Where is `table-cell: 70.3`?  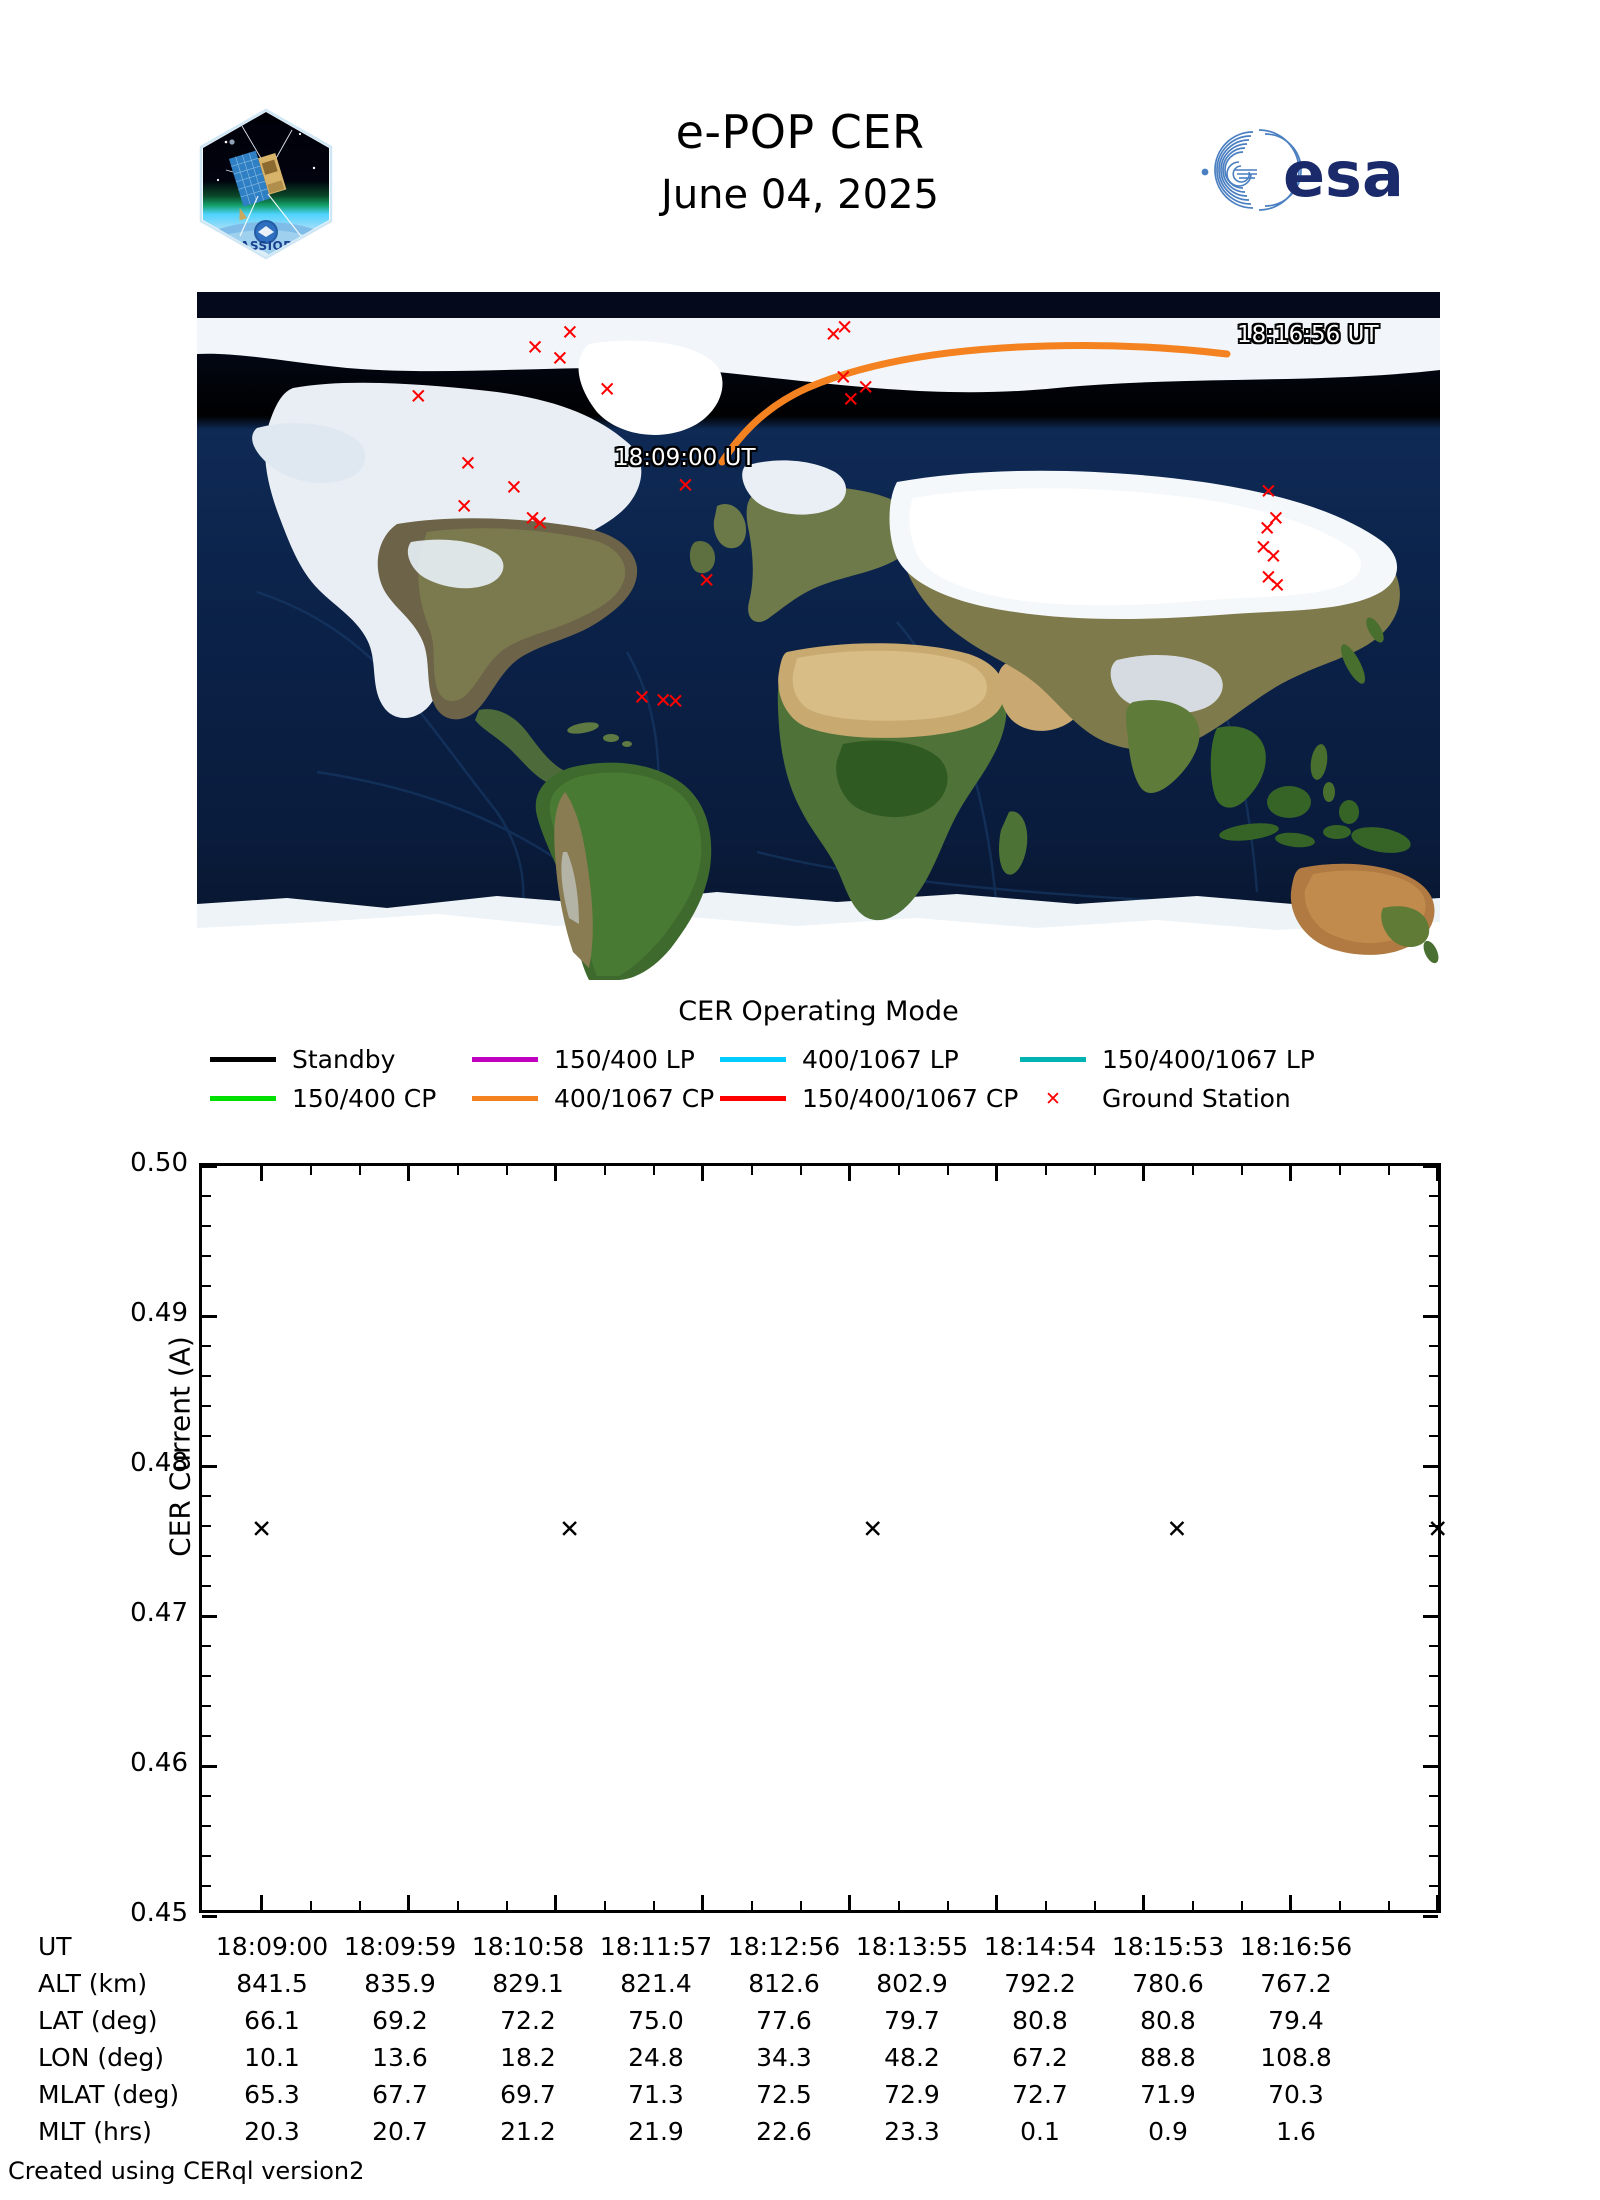 table-cell: 70.3 is located at coordinates (1296, 2094).